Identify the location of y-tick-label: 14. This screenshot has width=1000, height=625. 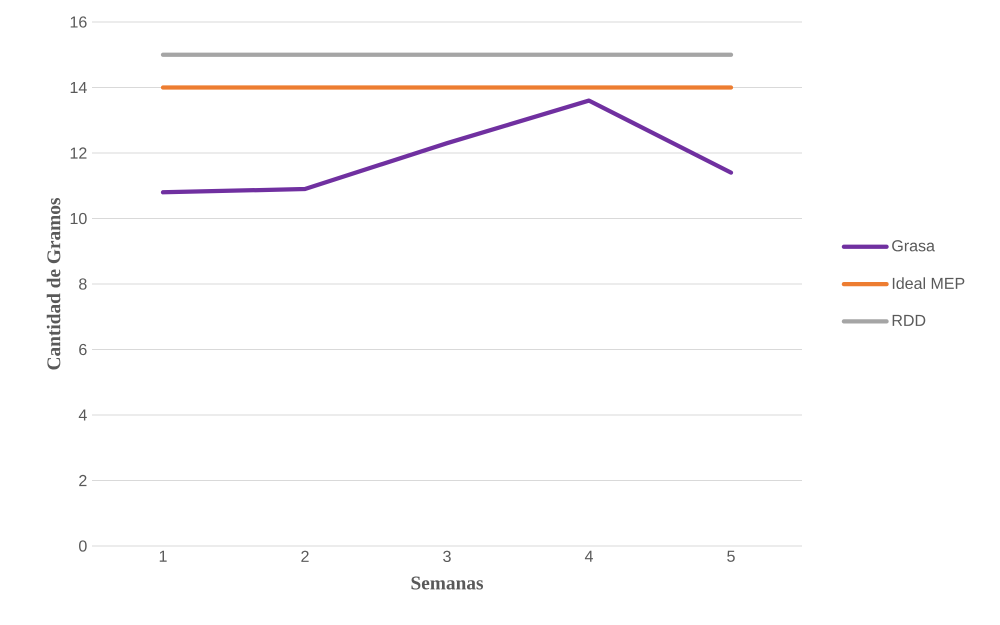
(78, 87).